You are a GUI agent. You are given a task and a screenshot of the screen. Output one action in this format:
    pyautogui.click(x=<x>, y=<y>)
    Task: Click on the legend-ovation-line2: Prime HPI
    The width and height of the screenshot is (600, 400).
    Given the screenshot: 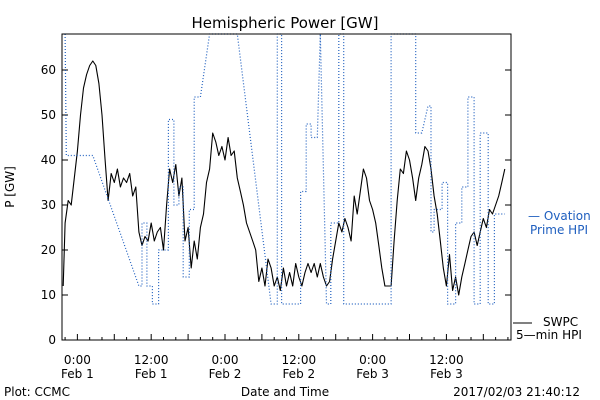 What is the action you would take?
    pyautogui.click(x=559, y=230)
    